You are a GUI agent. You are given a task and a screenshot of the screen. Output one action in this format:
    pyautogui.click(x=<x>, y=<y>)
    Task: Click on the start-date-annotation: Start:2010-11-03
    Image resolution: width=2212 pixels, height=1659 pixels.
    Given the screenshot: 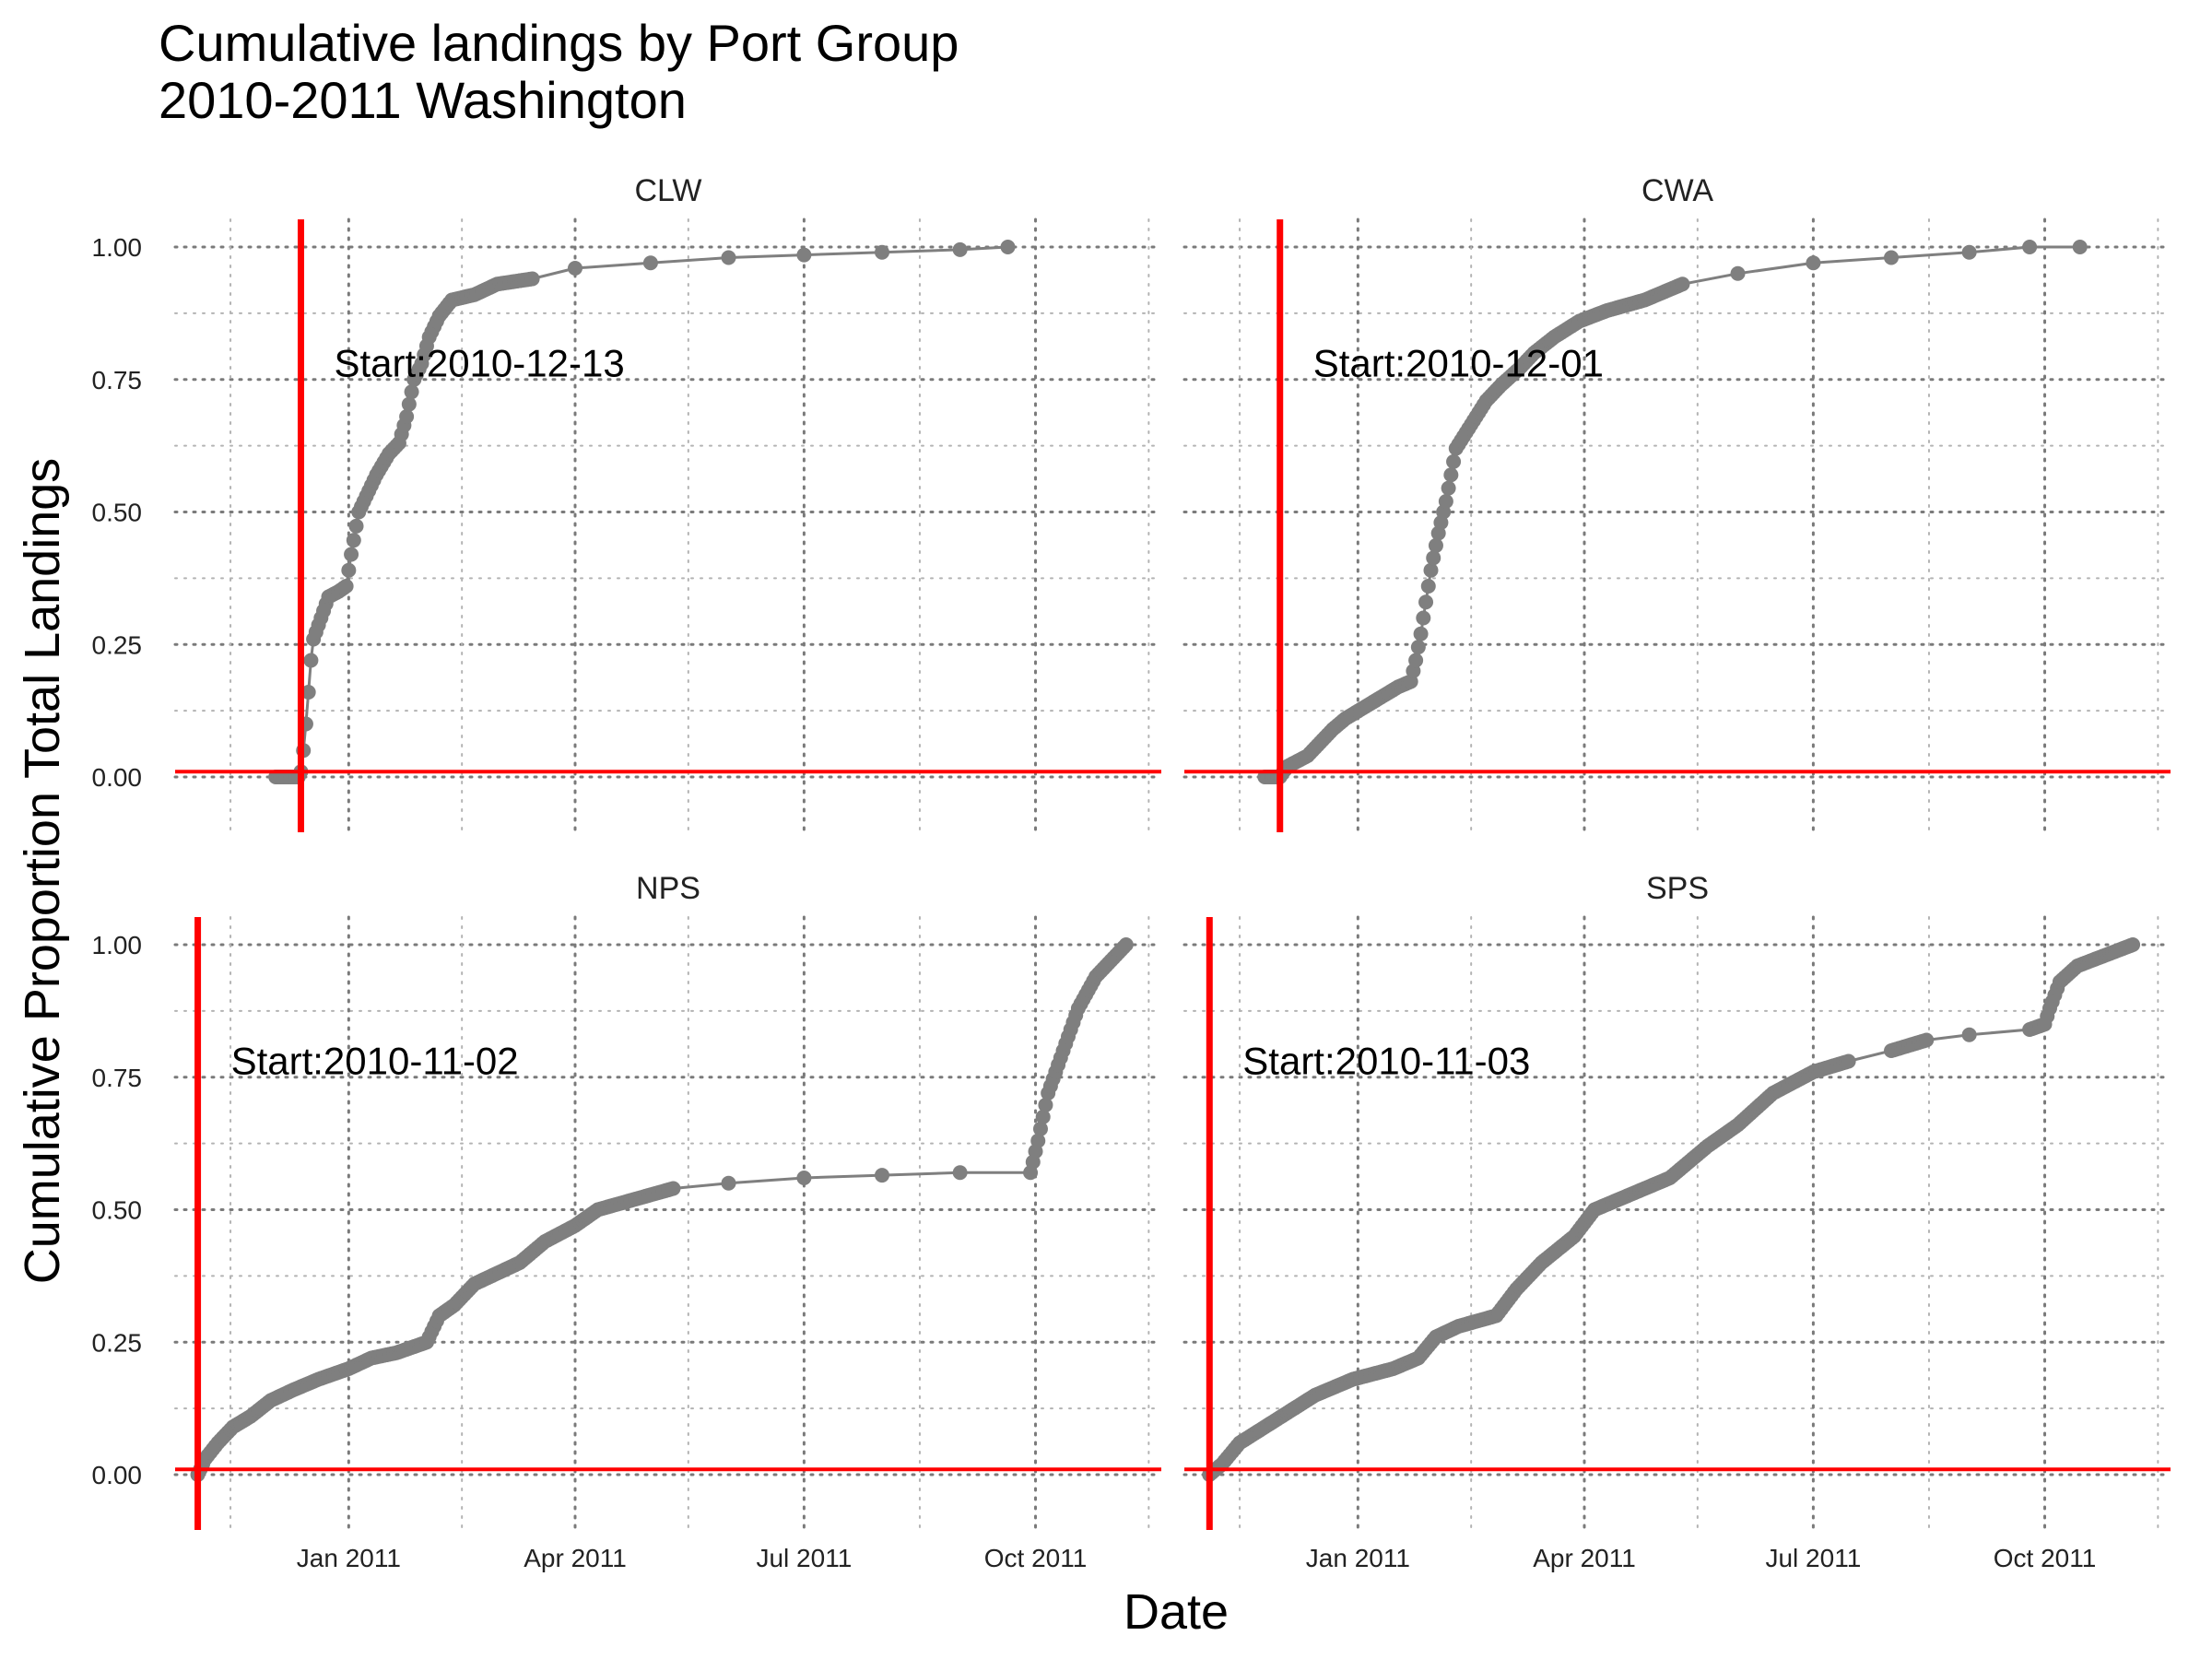 What is the action you would take?
    pyautogui.click(x=1386, y=1061)
    